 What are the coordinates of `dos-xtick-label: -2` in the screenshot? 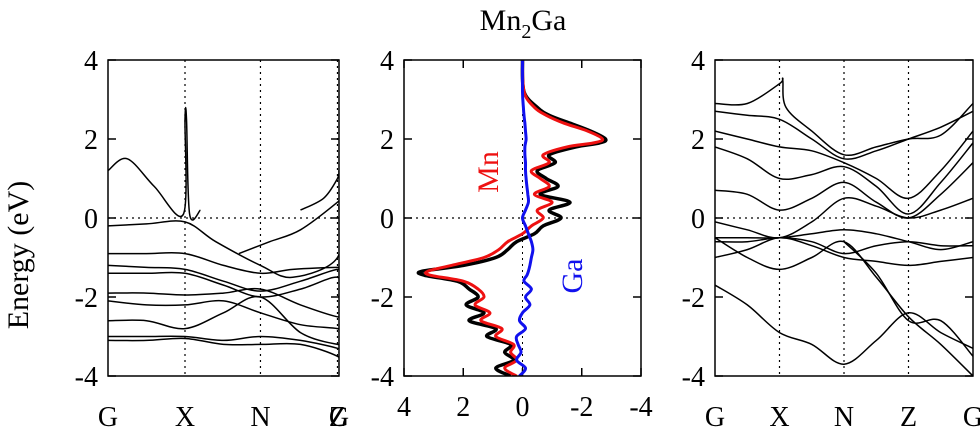 It's located at (581, 407).